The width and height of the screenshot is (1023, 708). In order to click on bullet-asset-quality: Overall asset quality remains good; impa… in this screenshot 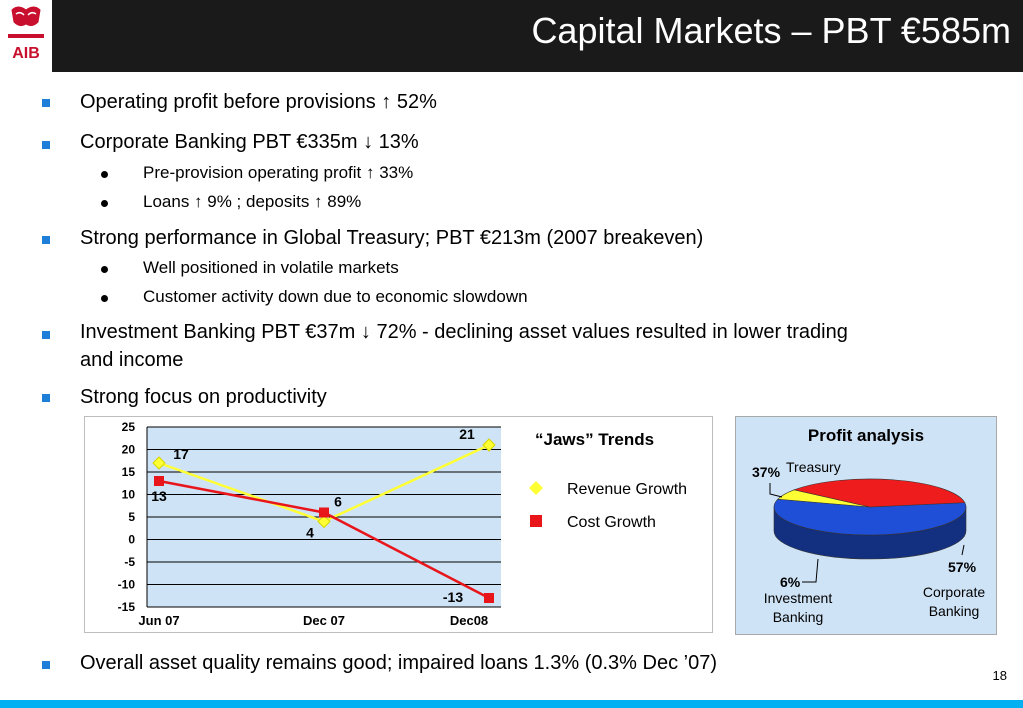, I will do `click(398, 663)`.